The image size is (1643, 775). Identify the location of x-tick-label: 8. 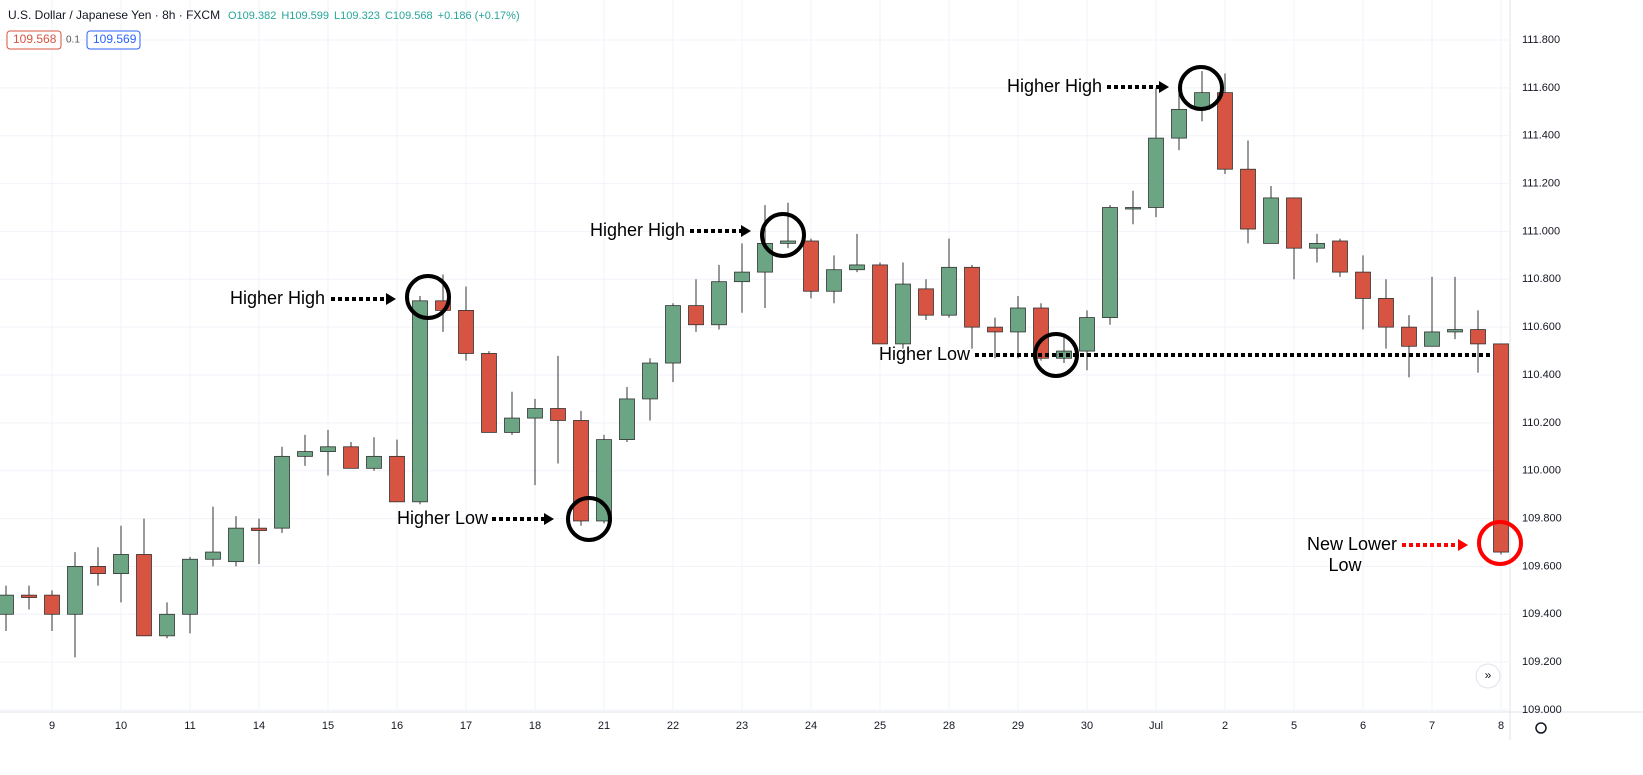
(1501, 726).